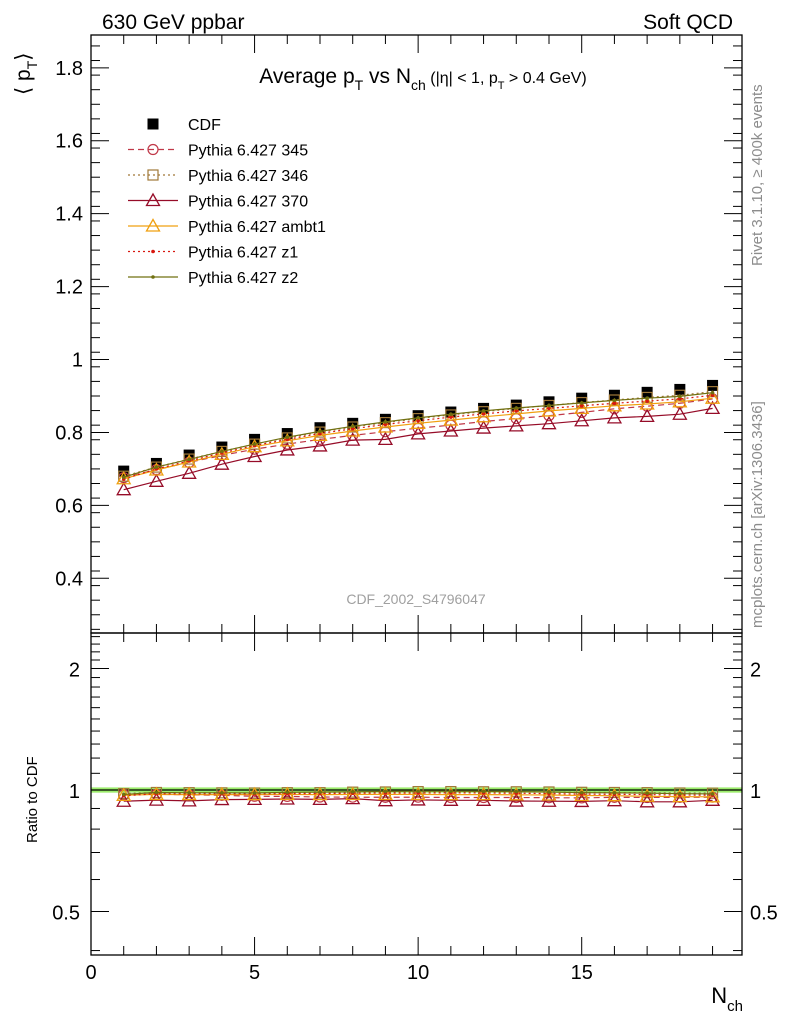  I want to click on legend-entry-cdf: CDF, so click(184, 125).